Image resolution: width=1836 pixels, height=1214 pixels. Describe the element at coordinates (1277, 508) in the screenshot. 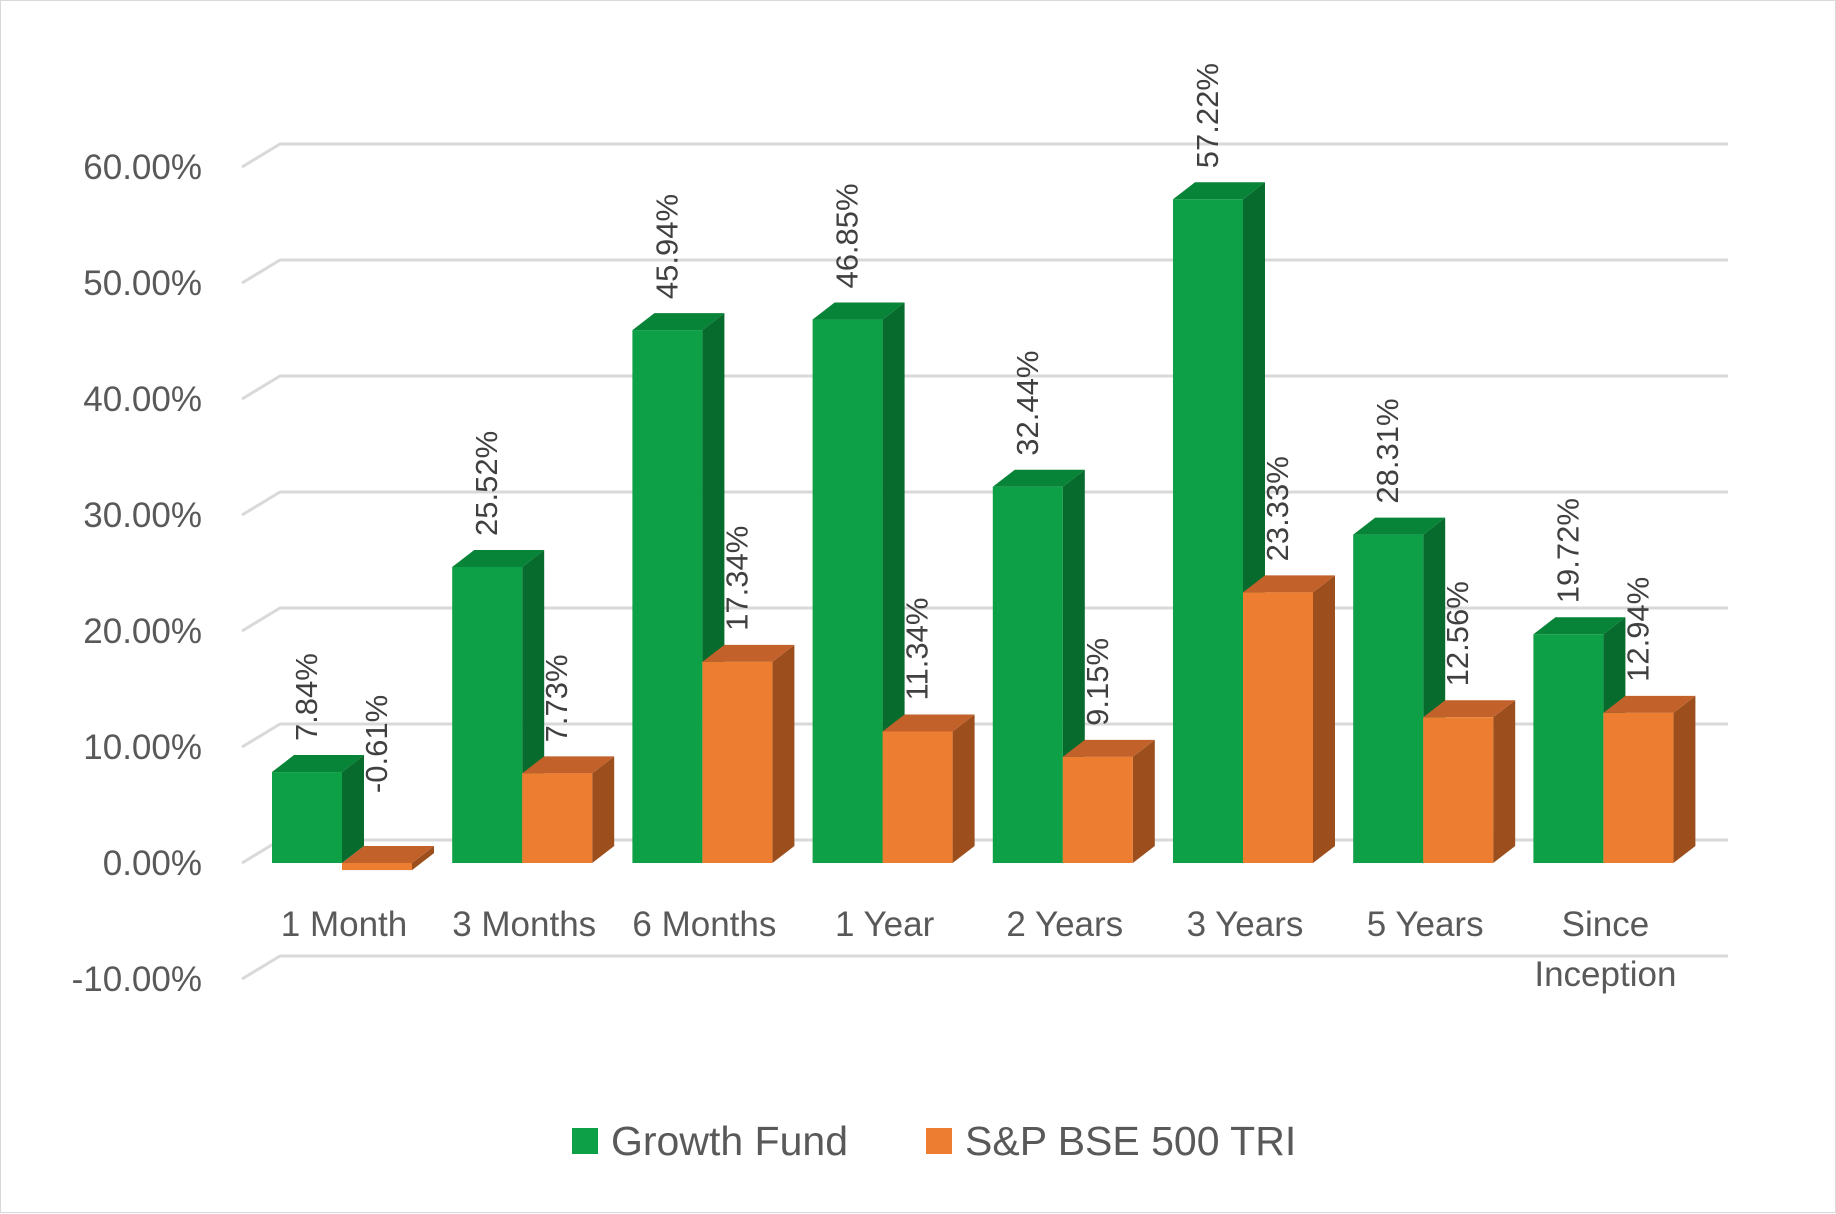

I see `data-label: 23.33%` at that location.